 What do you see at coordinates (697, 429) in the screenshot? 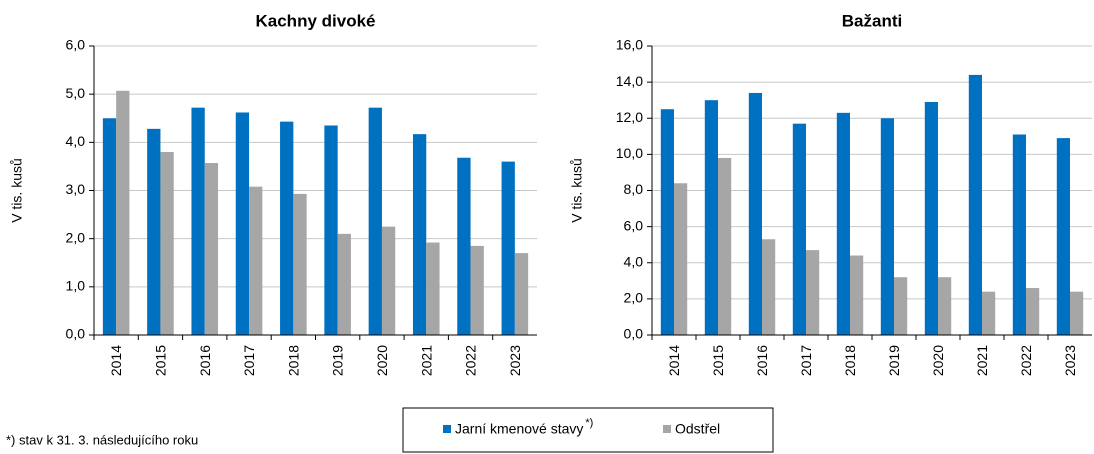
I see `legend-label: Odstřel` at bounding box center [697, 429].